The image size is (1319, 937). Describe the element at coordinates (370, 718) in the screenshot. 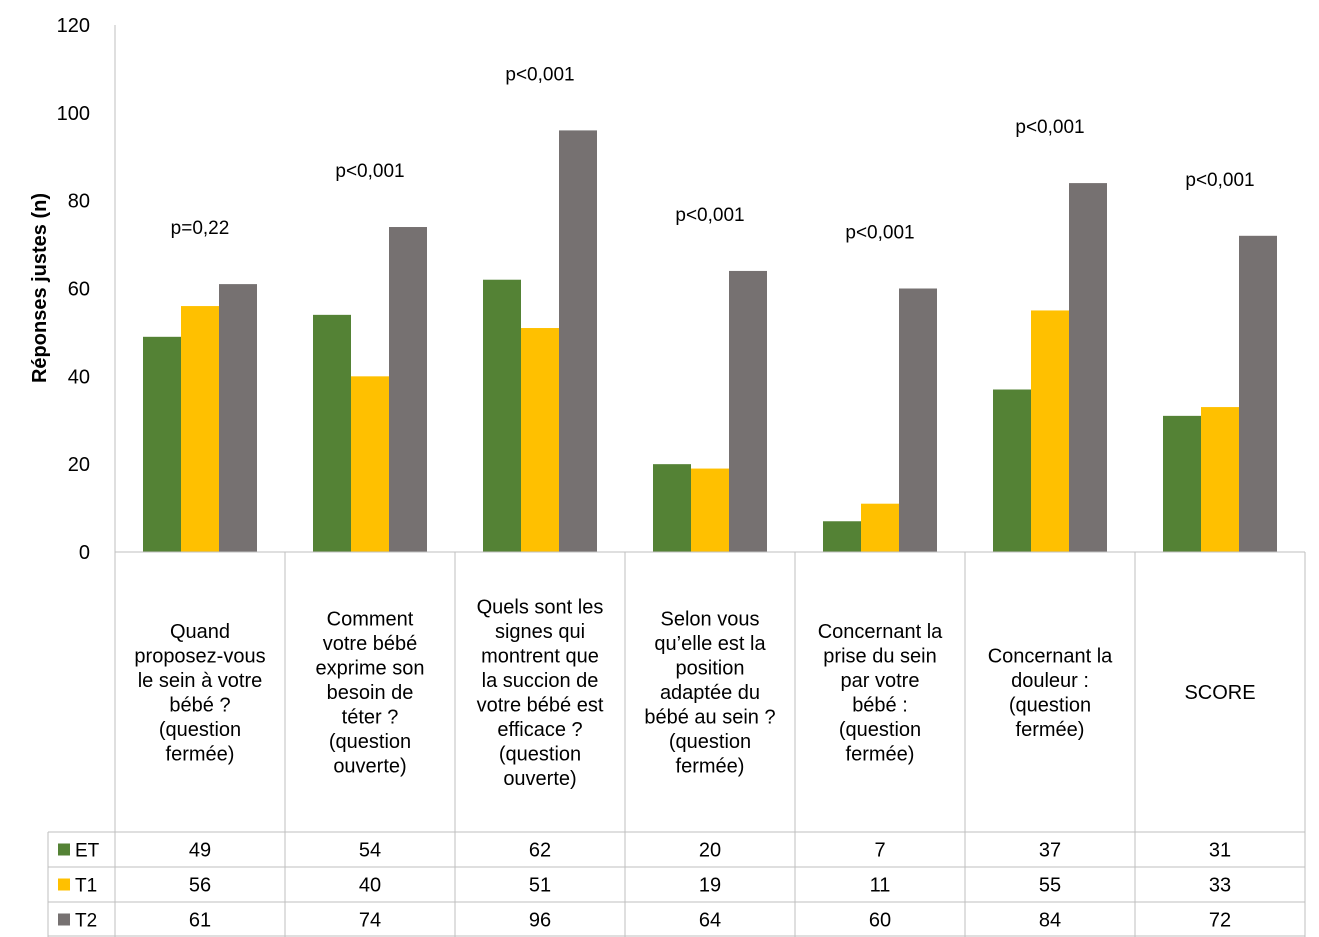

I see `category-label-line: téter ?` at that location.